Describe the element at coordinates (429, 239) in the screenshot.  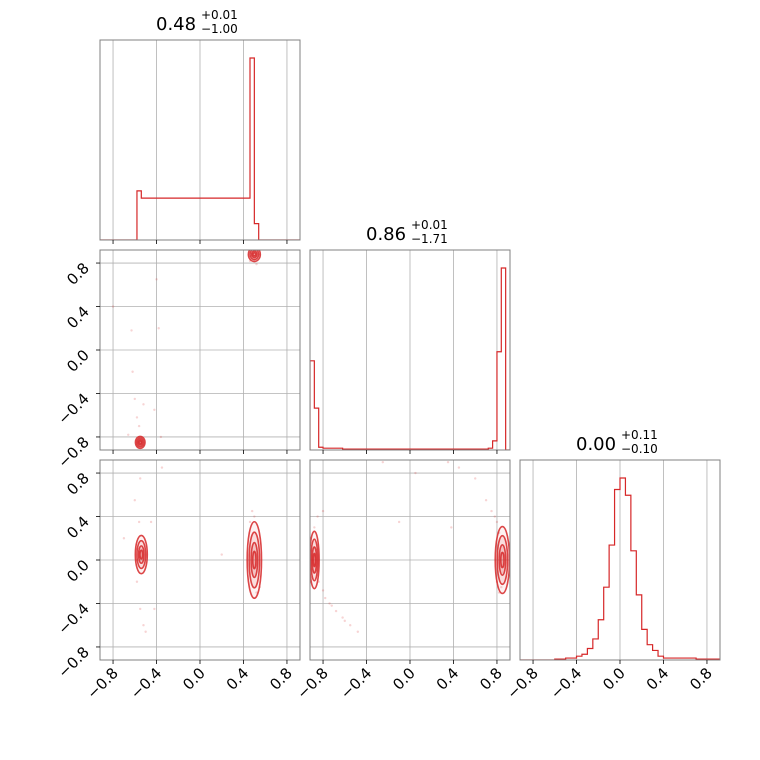
I see `marginal-title-lower-error: −1.71` at that location.